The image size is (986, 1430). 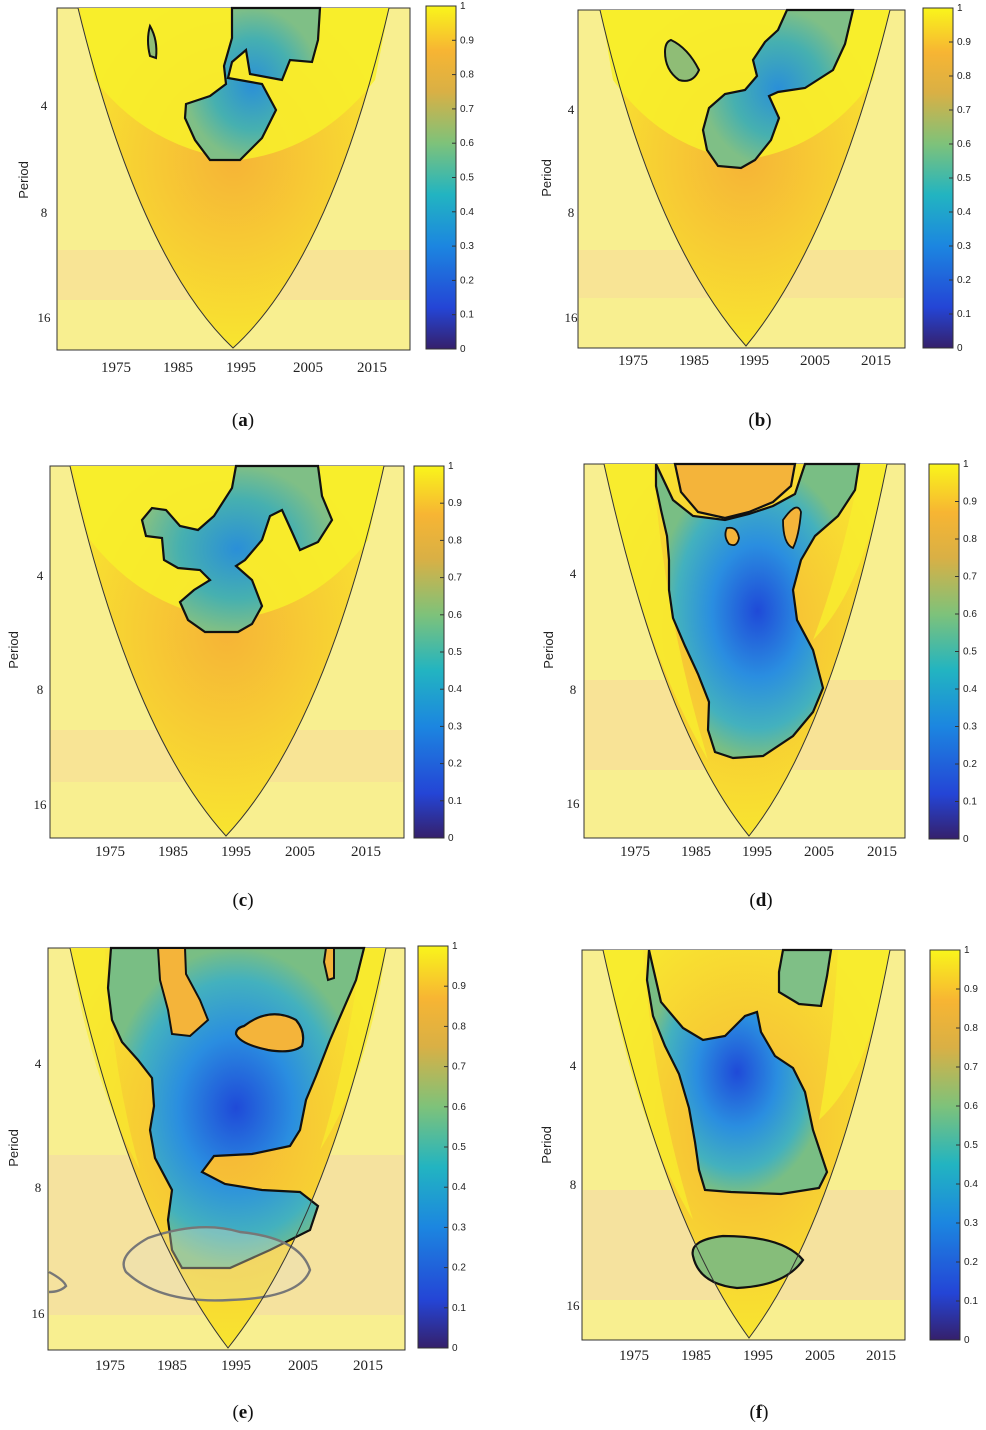 What do you see at coordinates (732, 536) in the screenshot?
I see `non-significant-hole` at bounding box center [732, 536].